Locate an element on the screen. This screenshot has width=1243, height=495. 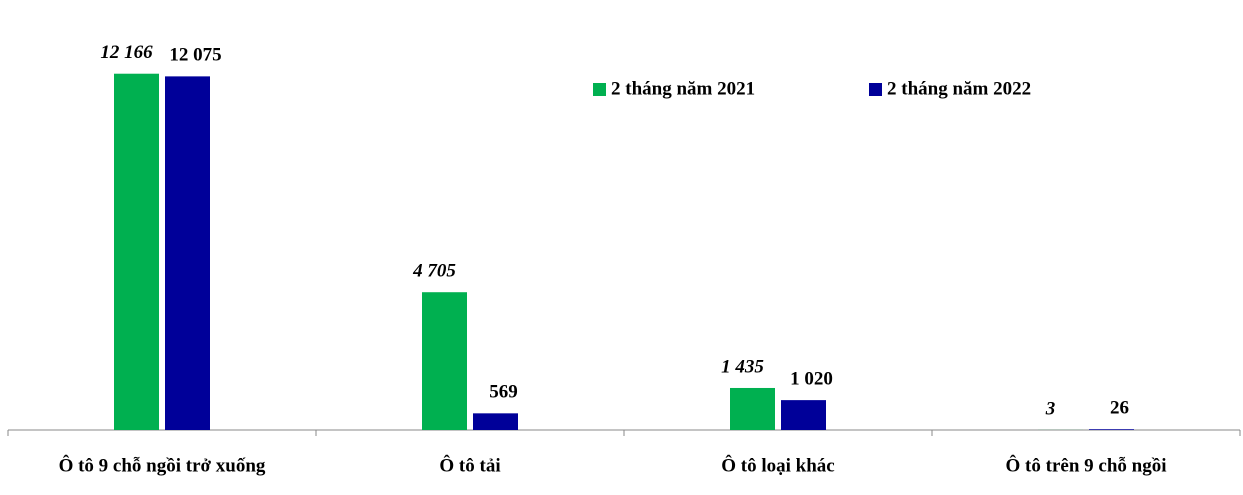
data-label: 1 435 is located at coordinates (742, 366).